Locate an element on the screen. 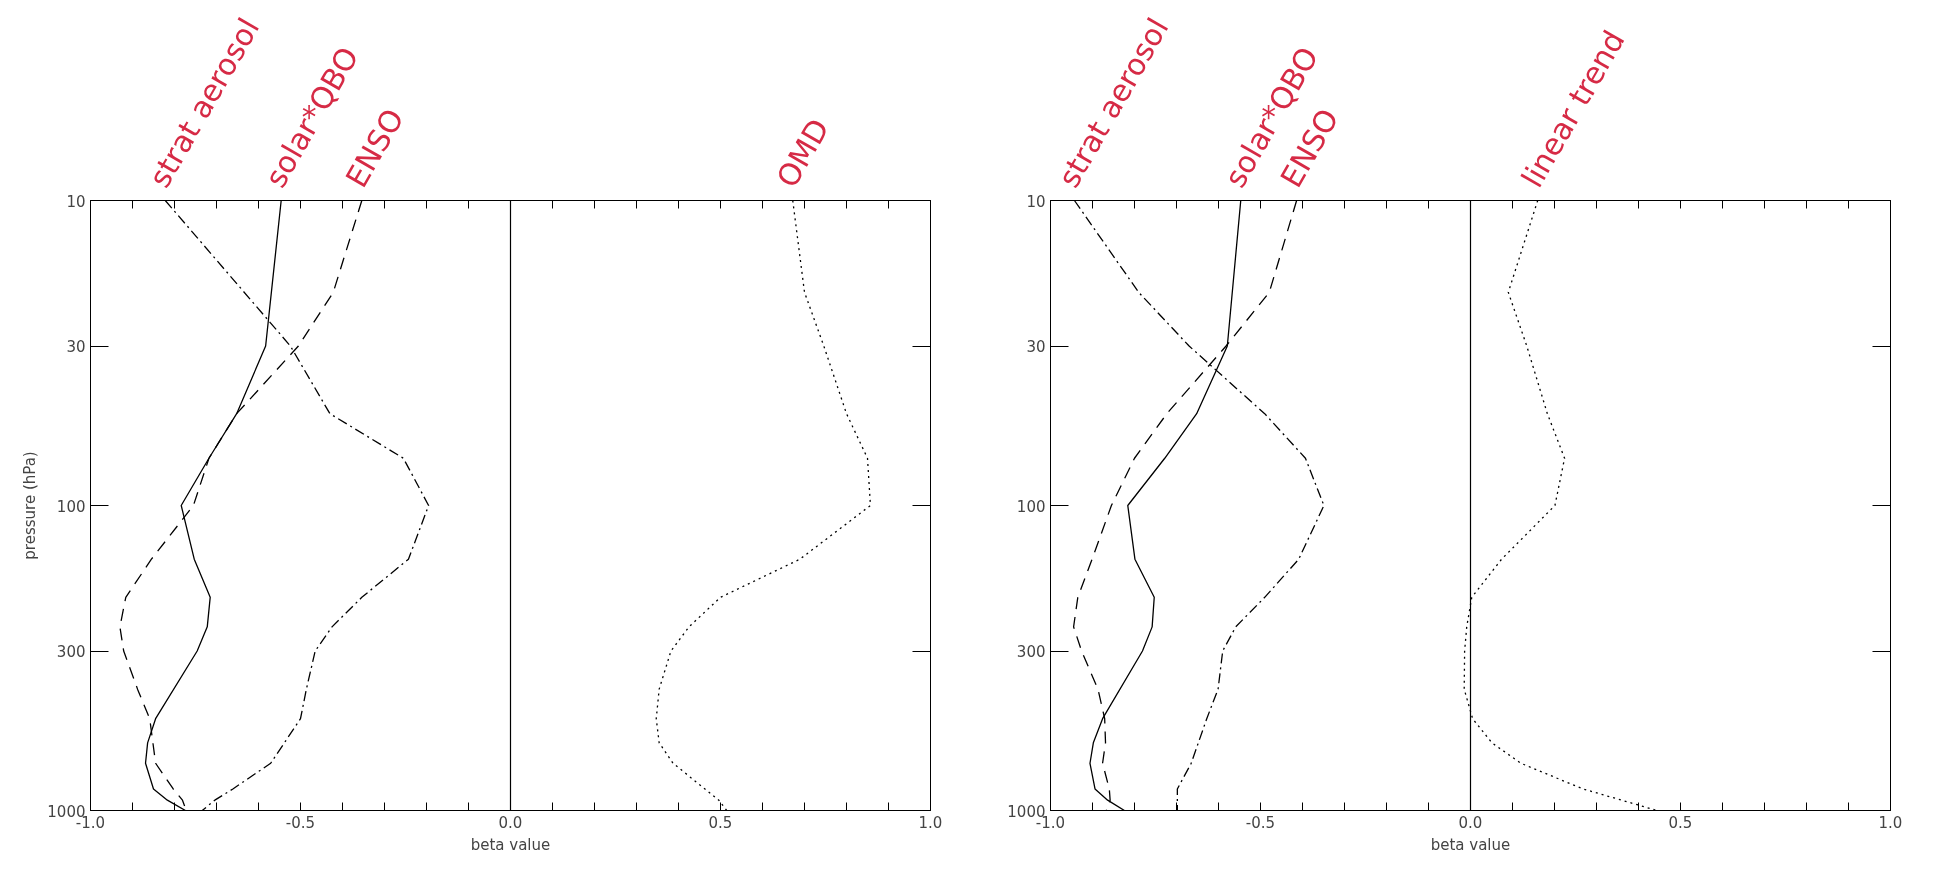  text: OMD is located at coordinates (803, 153).